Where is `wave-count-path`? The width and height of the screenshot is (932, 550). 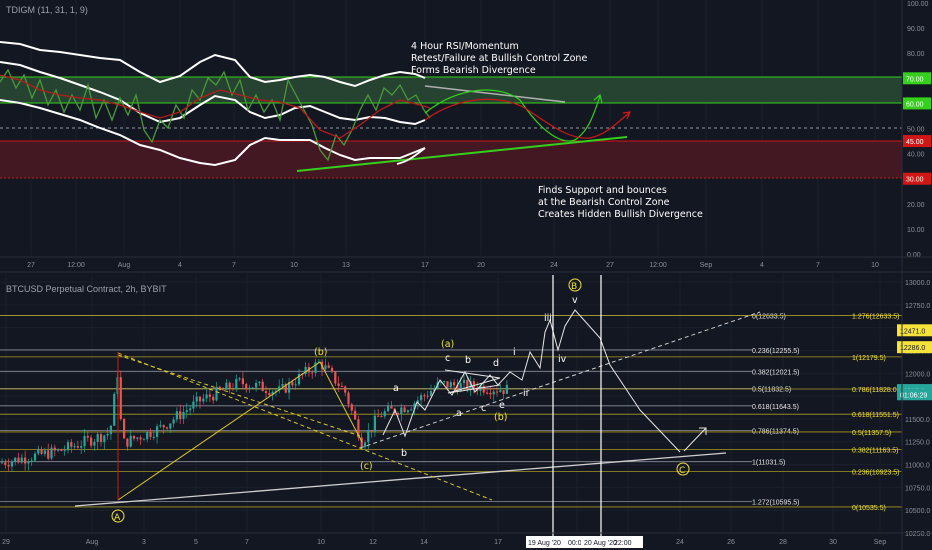
wave-count-path is located at coordinates (531, 381).